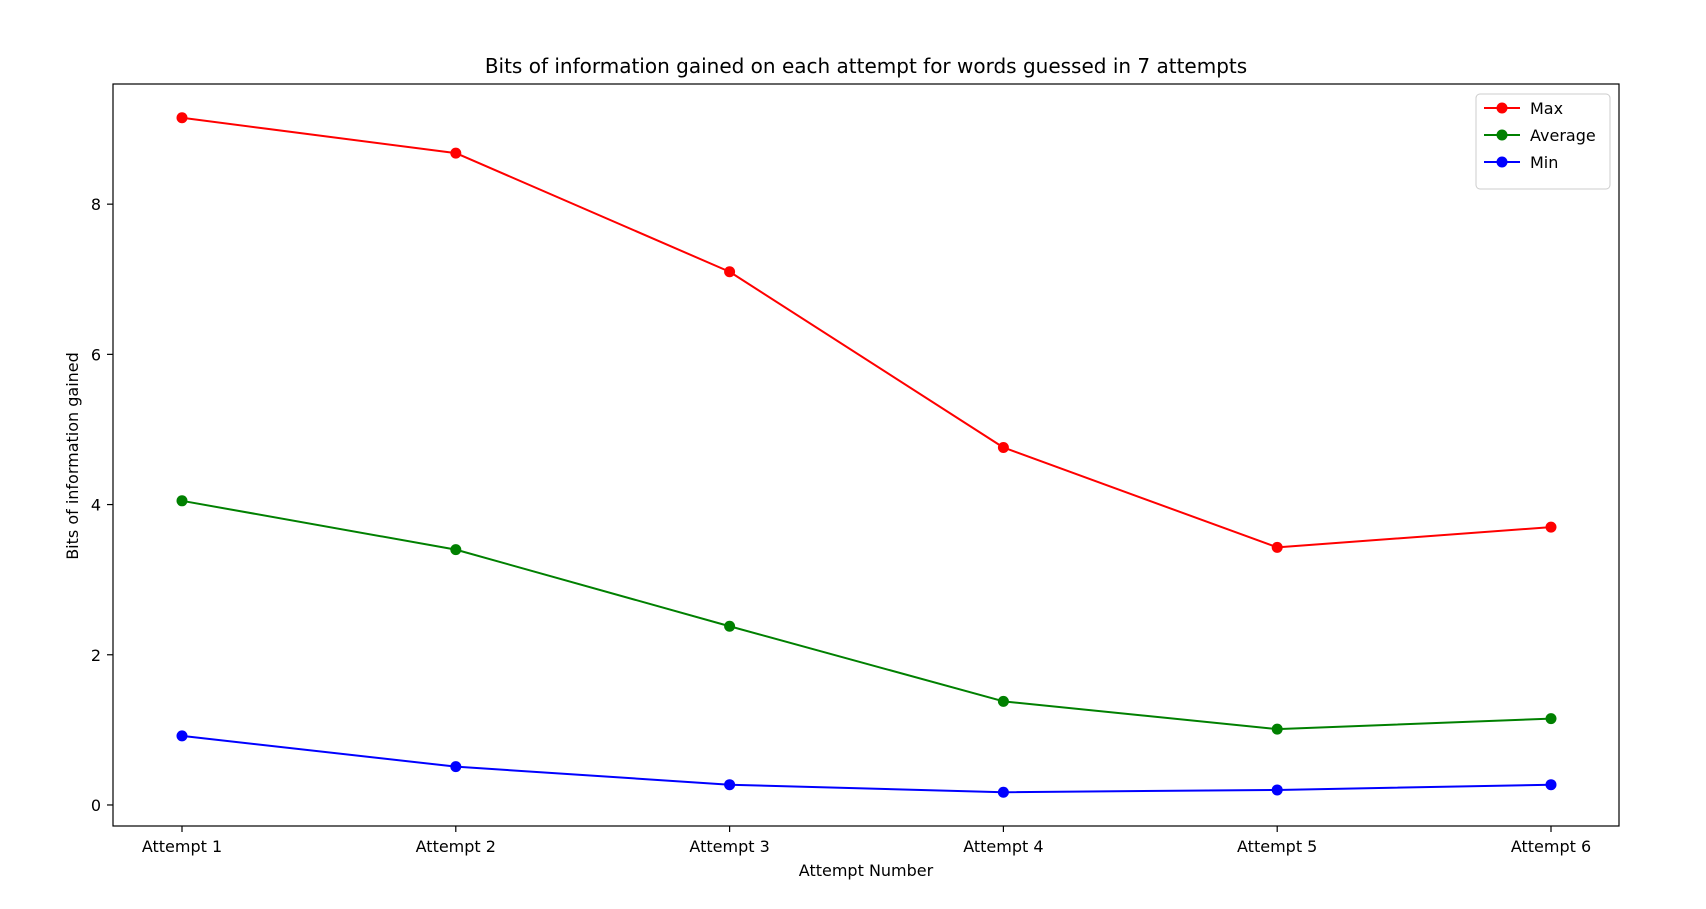 The image size is (1706, 909). I want to click on series-line-min, so click(866, 764).